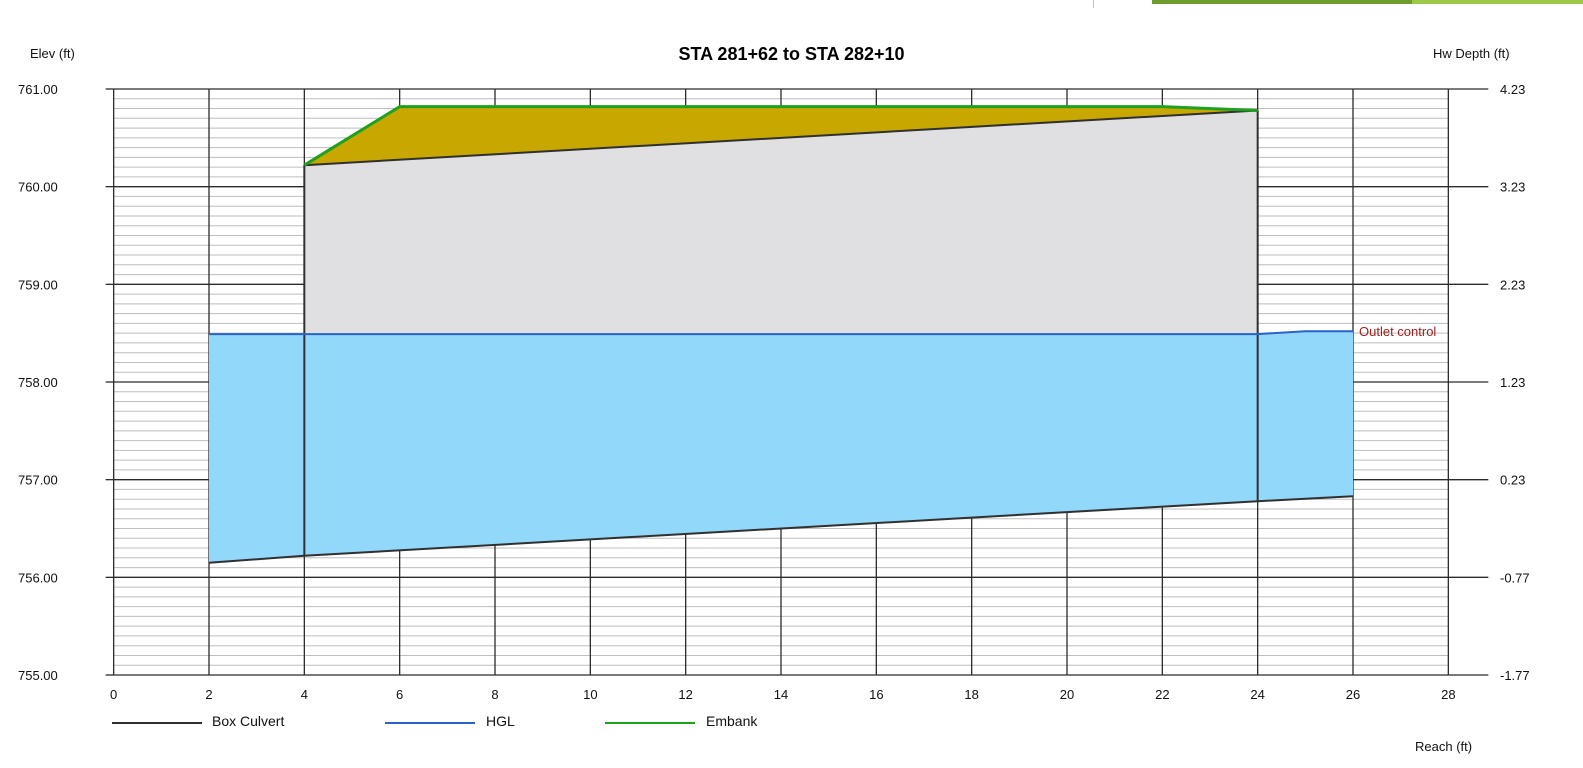  I want to click on y-tick-label: 760.00, so click(38, 187).